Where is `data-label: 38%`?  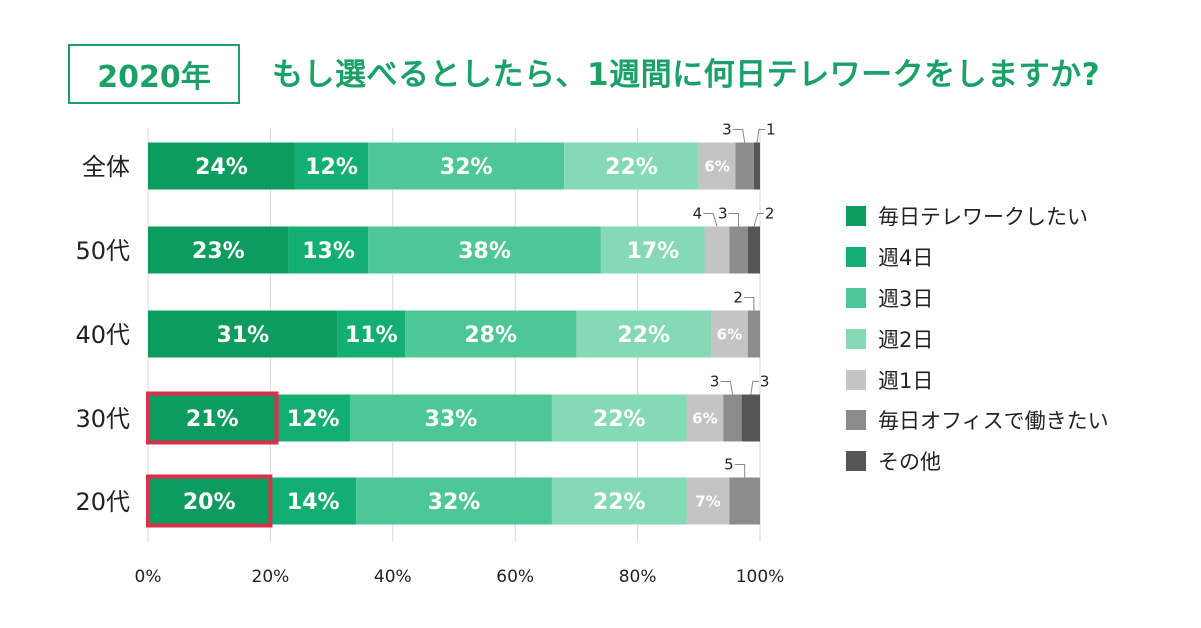
data-label: 38% is located at coordinates (484, 251).